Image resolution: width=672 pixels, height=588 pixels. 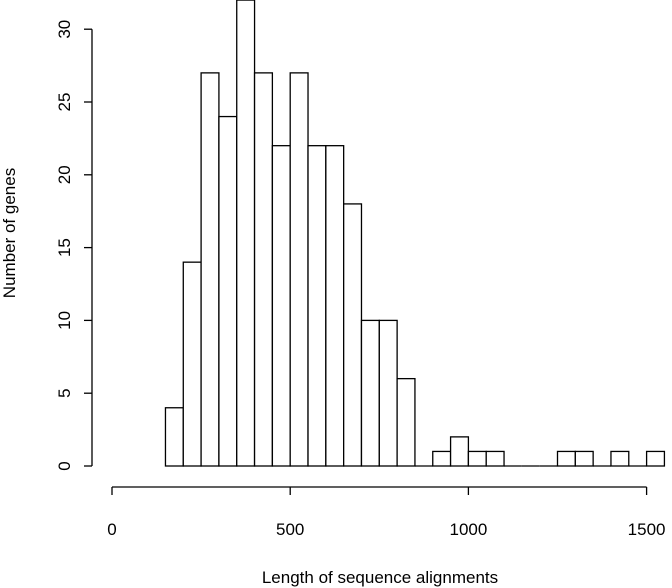 What do you see at coordinates (111, 529) in the screenshot?
I see `x-tick-label: 0` at bounding box center [111, 529].